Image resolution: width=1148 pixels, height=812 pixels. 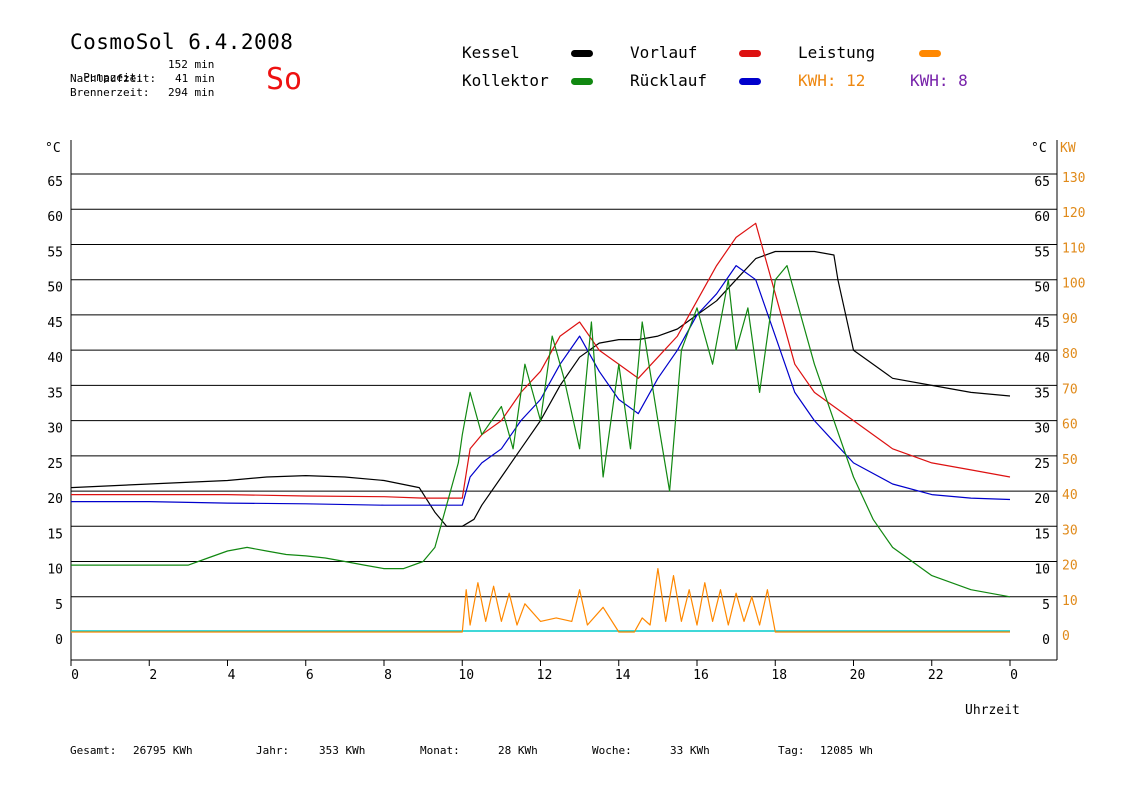 What do you see at coordinates (791, 750) in the screenshot?
I see `footer-tag-label: Tag:` at bounding box center [791, 750].